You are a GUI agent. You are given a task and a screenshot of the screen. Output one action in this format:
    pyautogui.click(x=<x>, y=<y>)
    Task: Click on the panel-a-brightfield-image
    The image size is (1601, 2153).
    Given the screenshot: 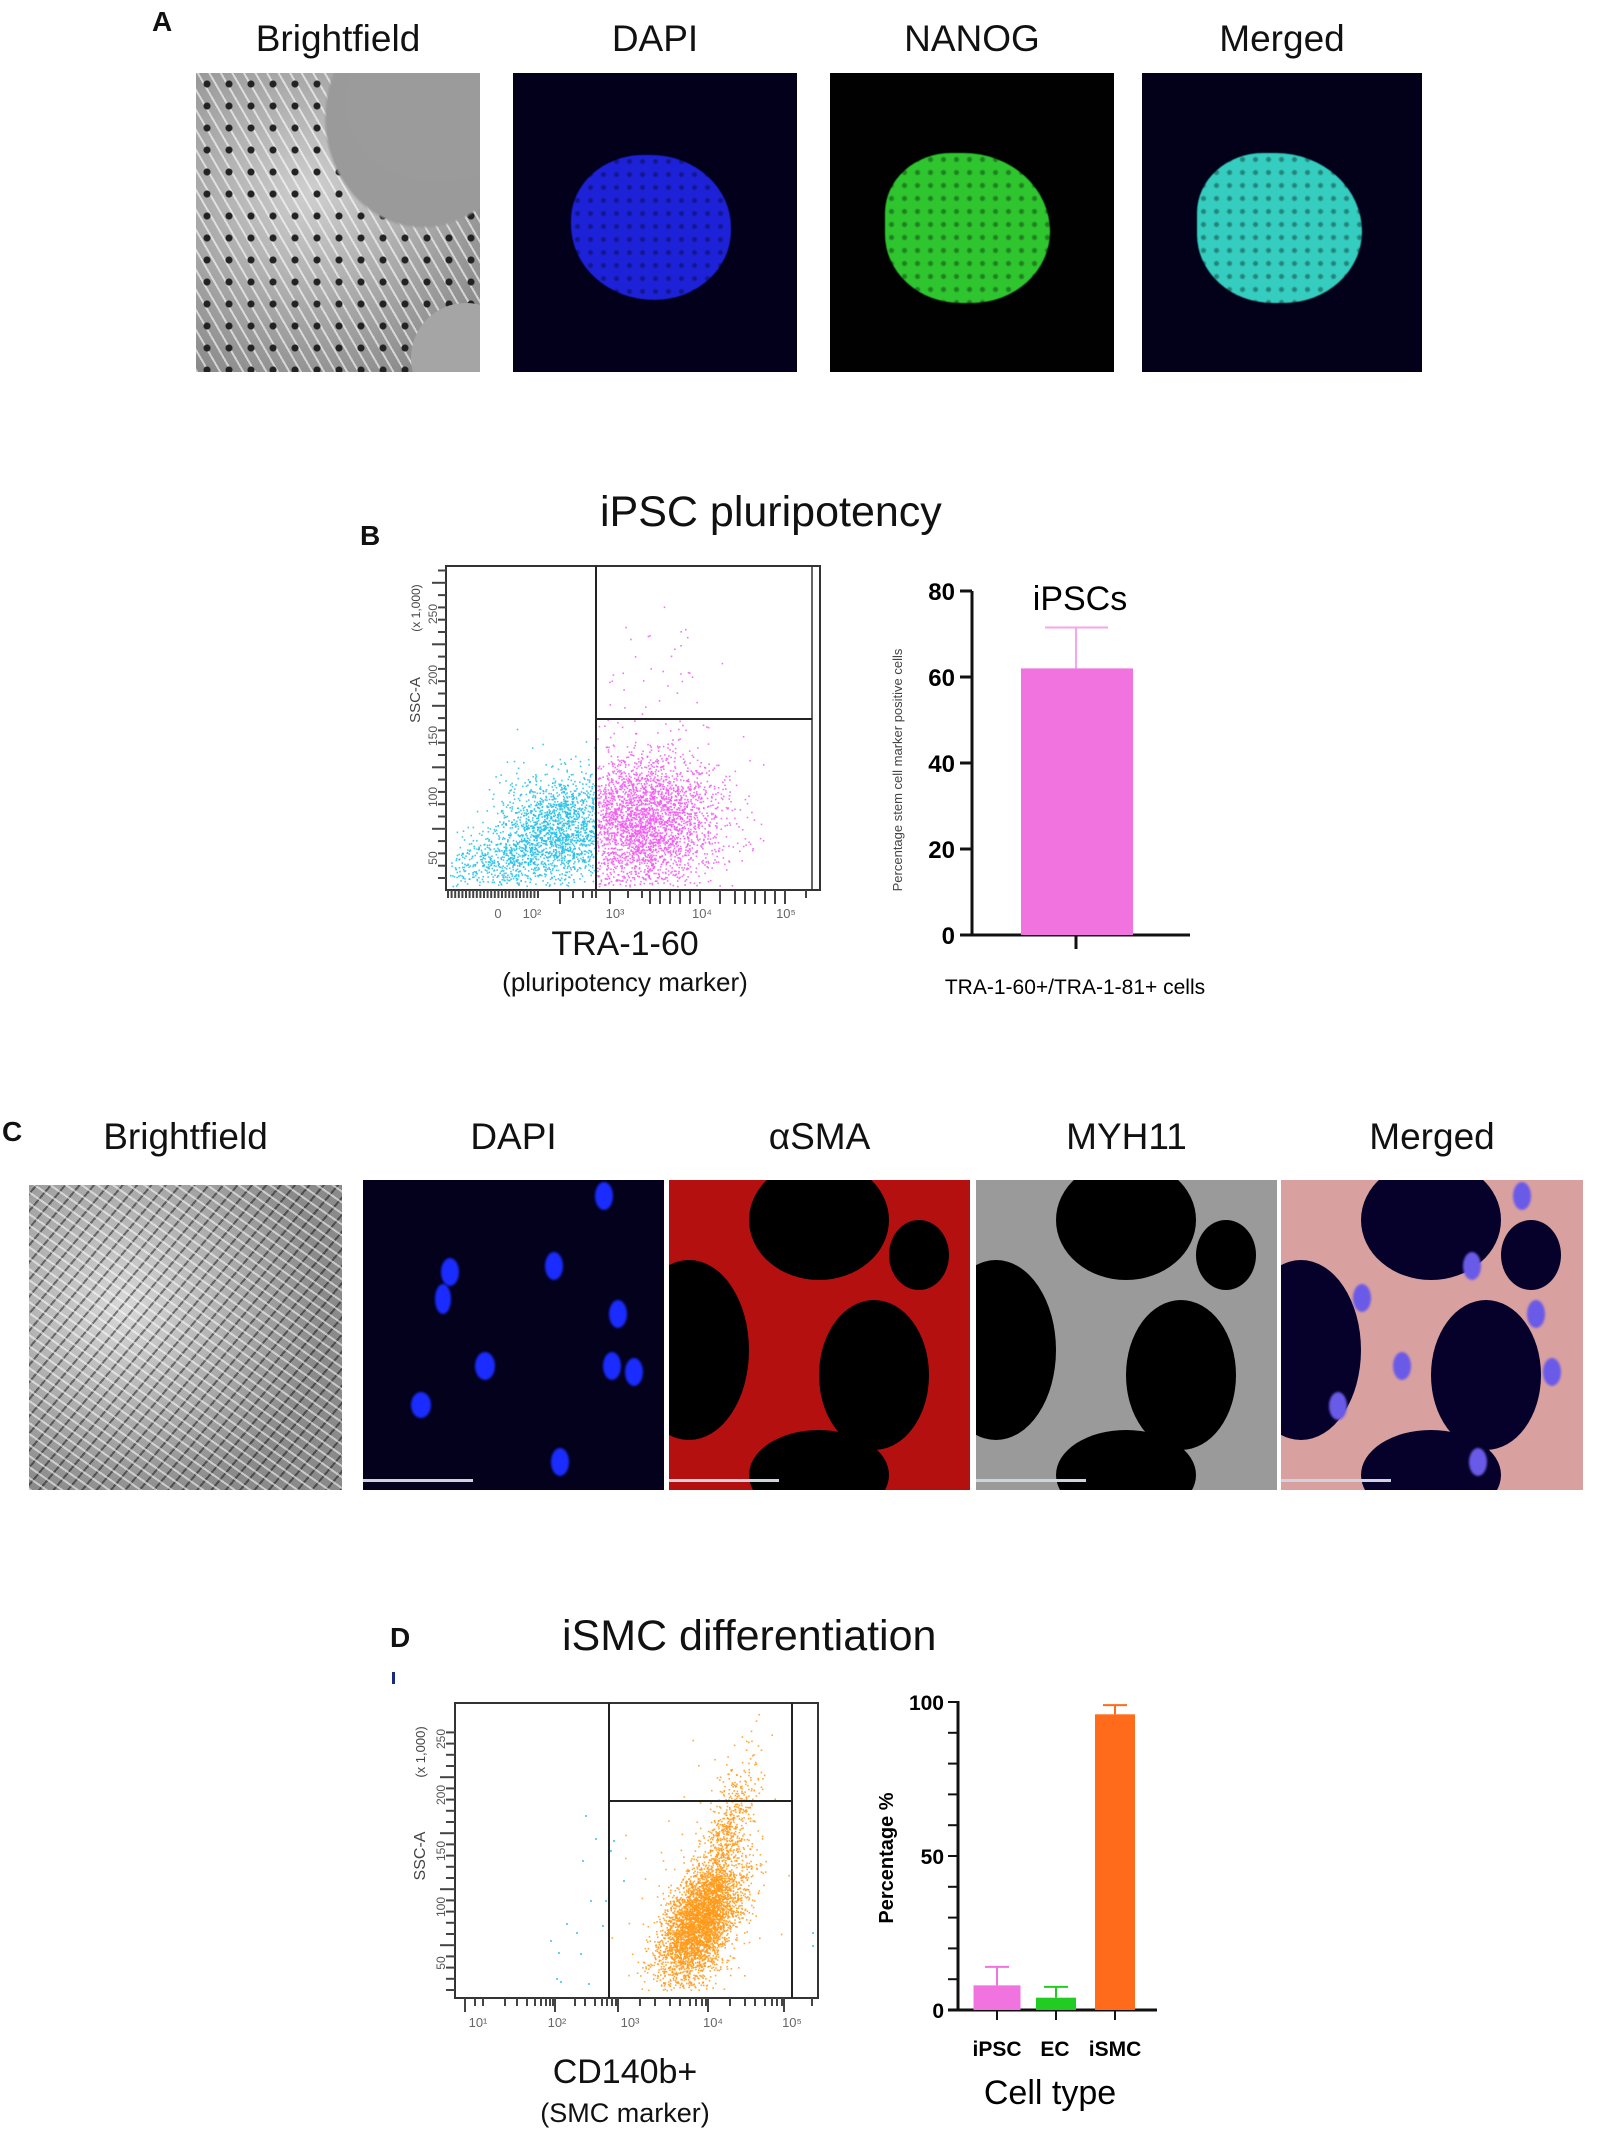 What is the action you would take?
    pyautogui.click(x=338, y=222)
    